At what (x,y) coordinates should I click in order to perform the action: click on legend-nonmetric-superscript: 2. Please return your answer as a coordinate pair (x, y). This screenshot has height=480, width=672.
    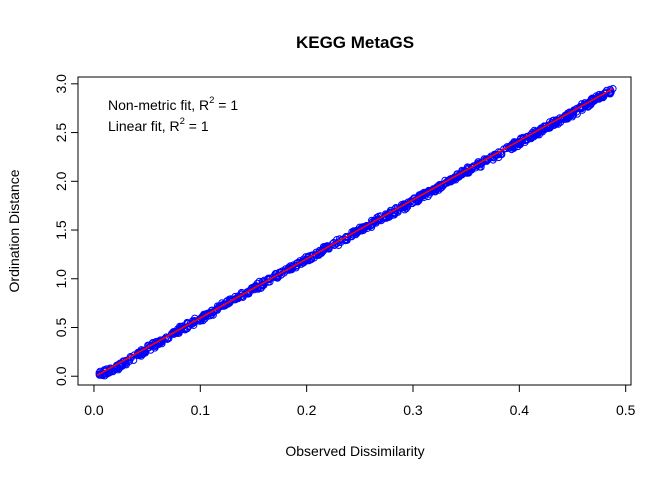
    Looking at the image, I should click on (211, 100).